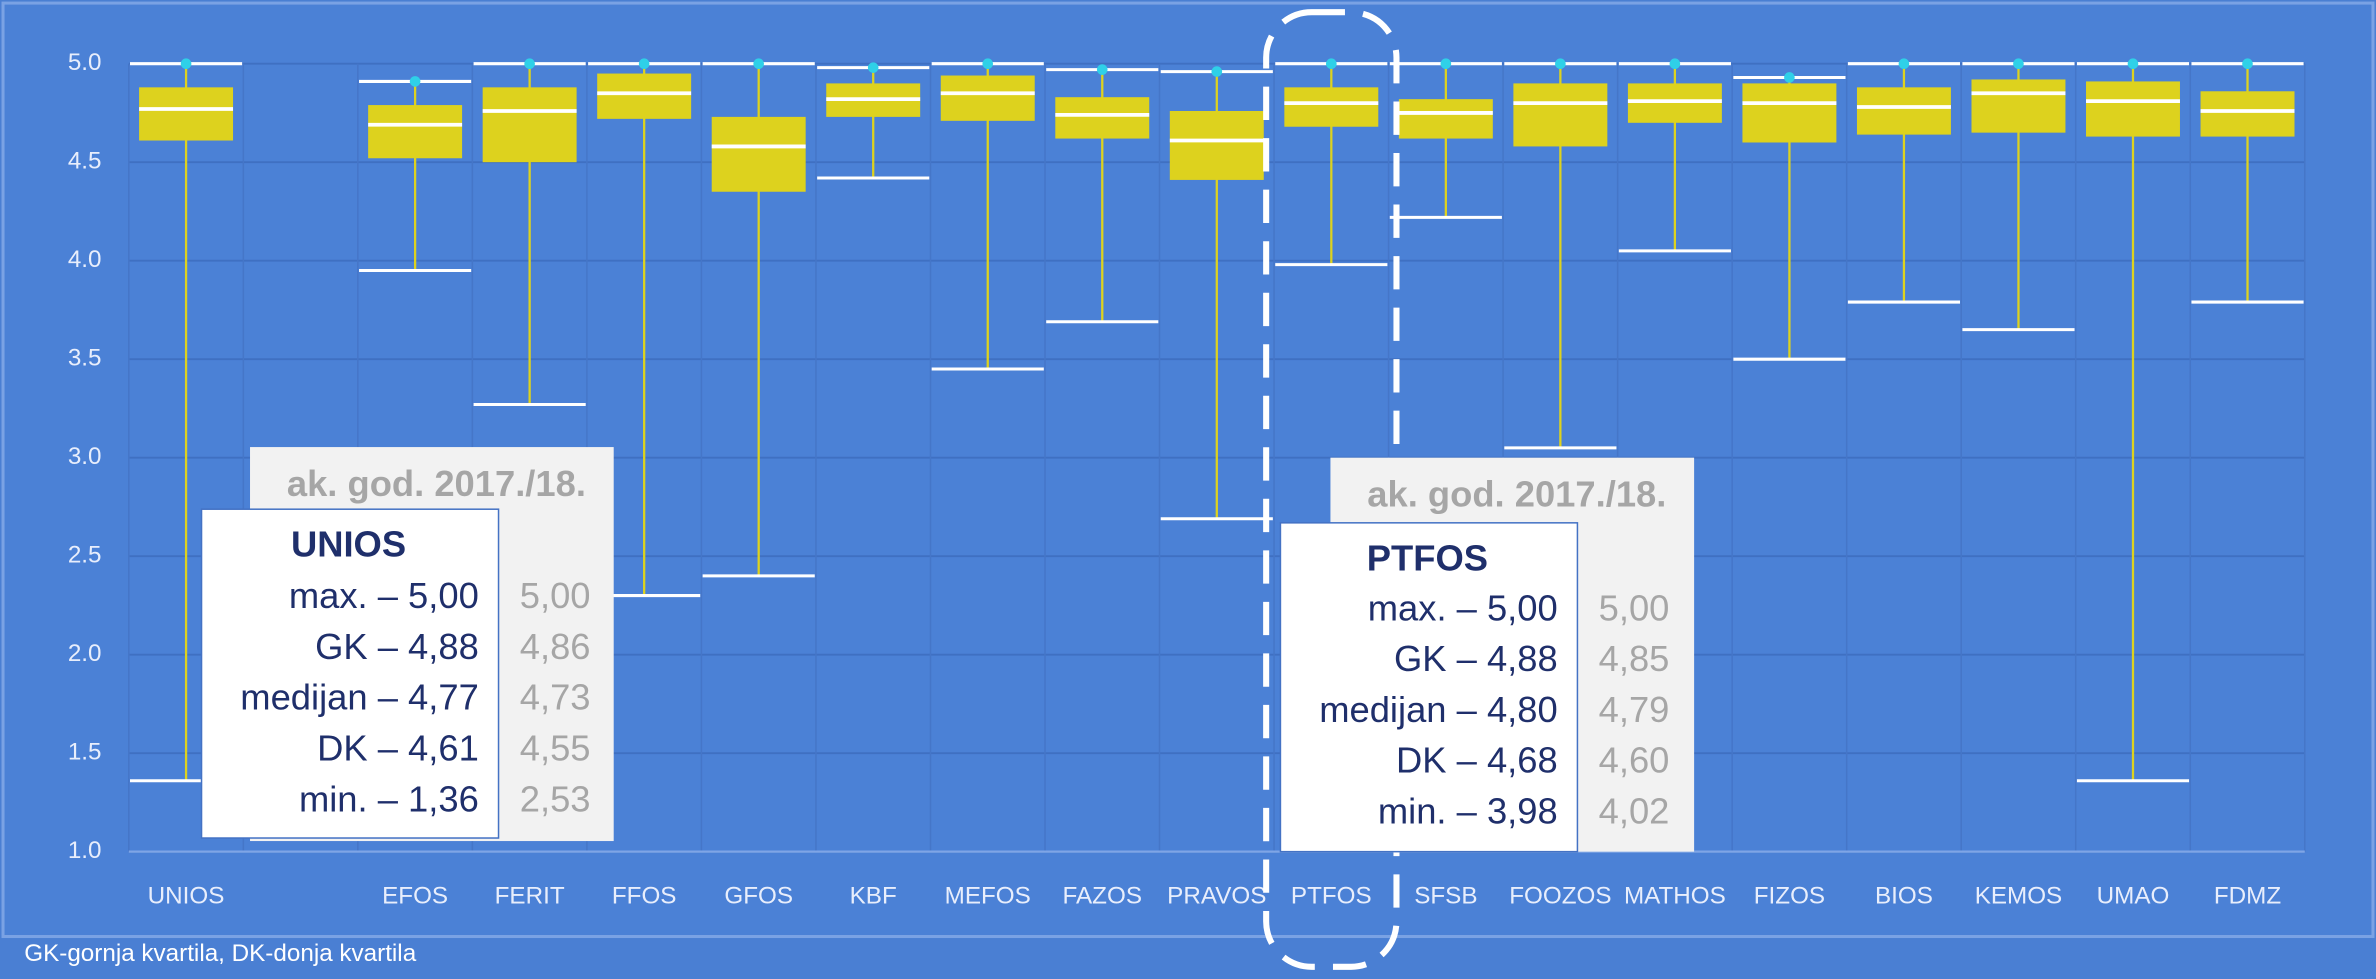 This screenshot has height=979, width=2376. Describe the element at coordinates (220, 953) in the screenshot. I see `footnote: GK-gornja kvartila, DK-donja kvartila` at that location.